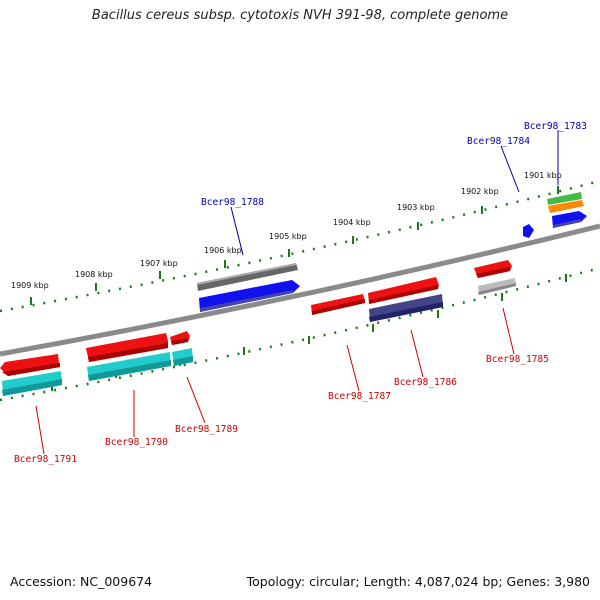 Image resolution: width=600 pixels, height=600 pixels. What do you see at coordinates (406, 308) in the screenshot?
I see `gene-bcer98-1786-slate` at bounding box center [406, 308].